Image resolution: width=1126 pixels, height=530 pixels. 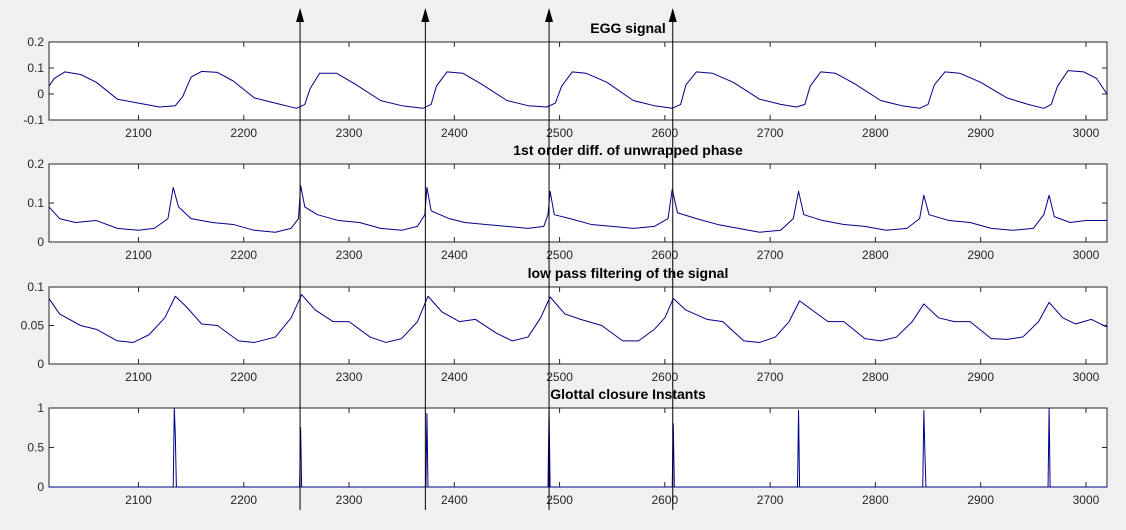 I want to click on y-tick-label: 1, so click(x=40, y=408).